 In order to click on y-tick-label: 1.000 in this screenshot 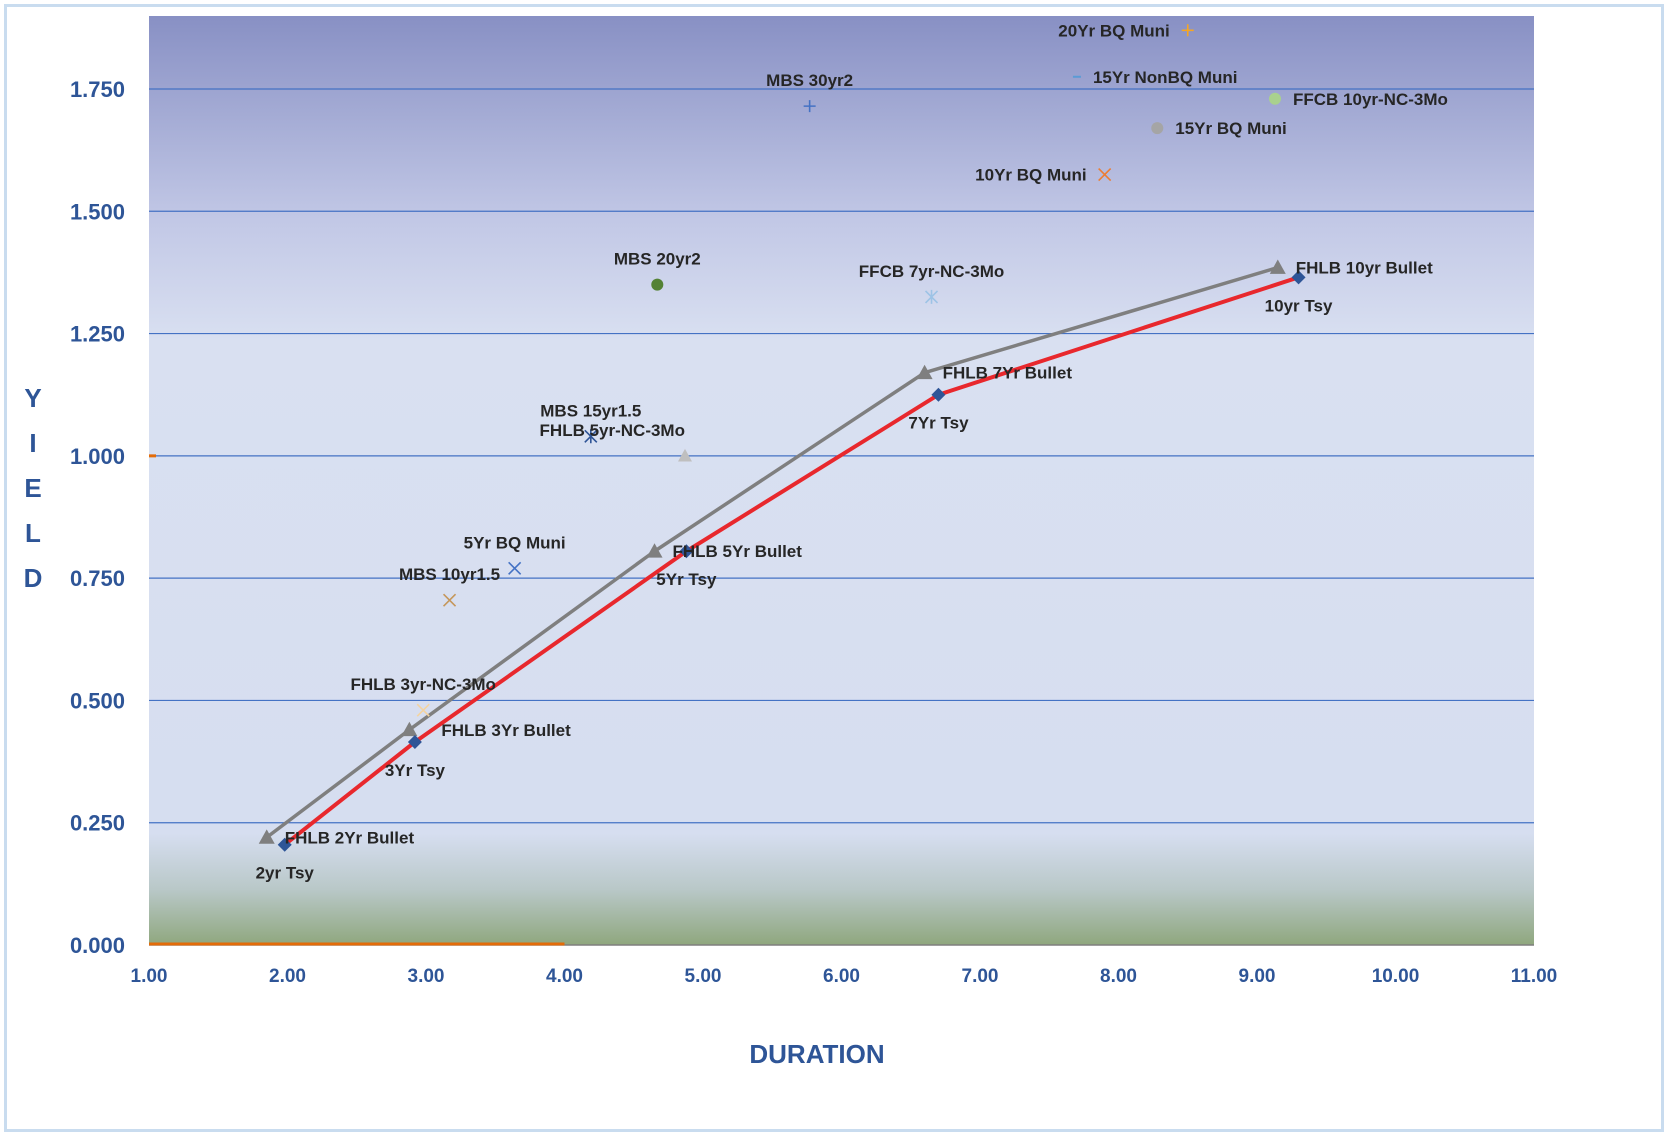, I will do `click(97, 456)`.